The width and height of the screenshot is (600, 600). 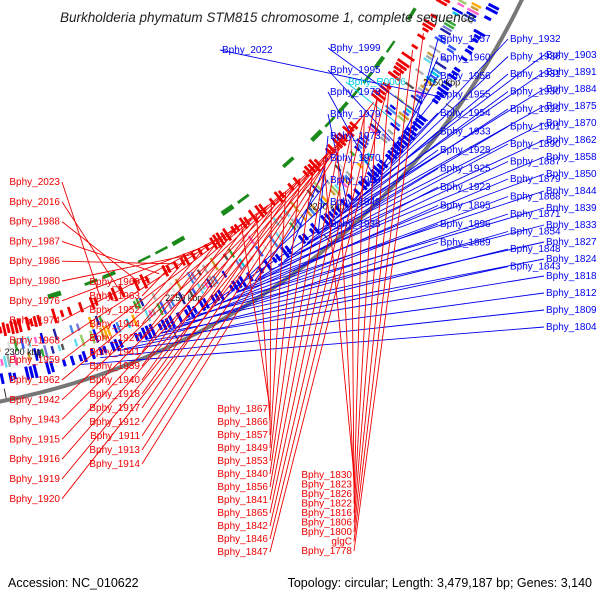 What do you see at coordinates (114, 324) in the screenshot?
I see `gene-label-minus: Bphy_1944` at bounding box center [114, 324].